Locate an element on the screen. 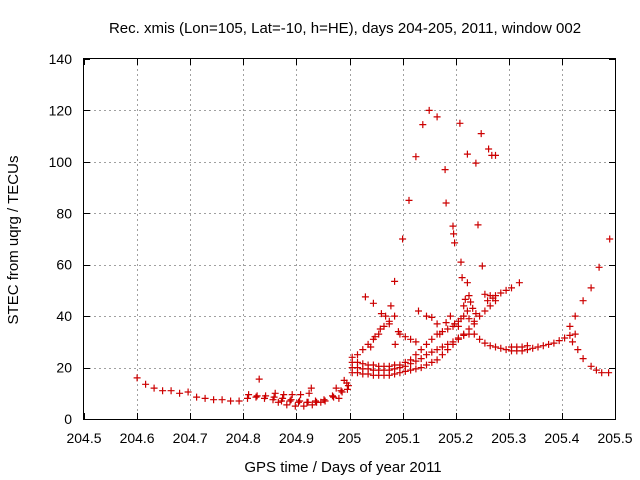 Image resolution: width=640 pixels, height=480 pixels. y-tick-label: 20 is located at coordinates (64, 368).